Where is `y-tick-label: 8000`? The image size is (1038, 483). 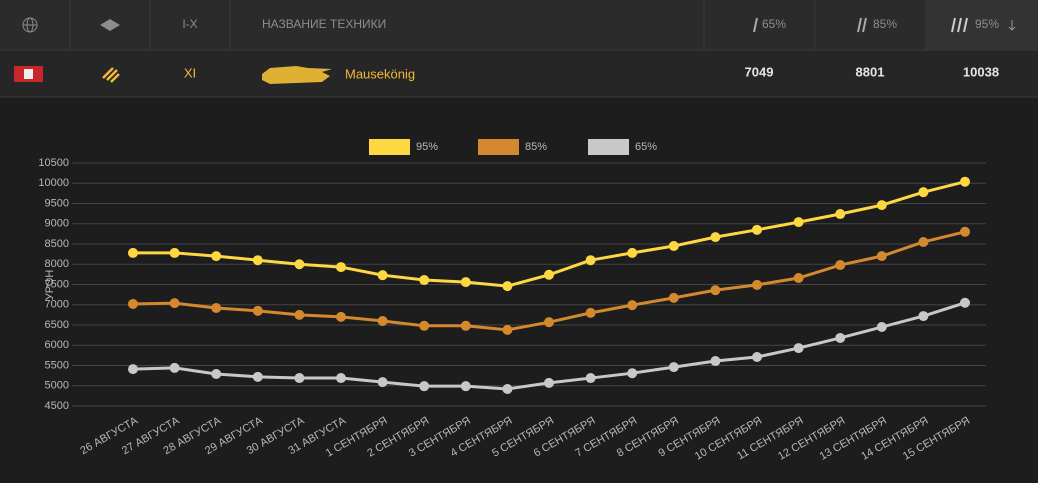
y-tick-label: 8000 is located at coordinates (57, 264).